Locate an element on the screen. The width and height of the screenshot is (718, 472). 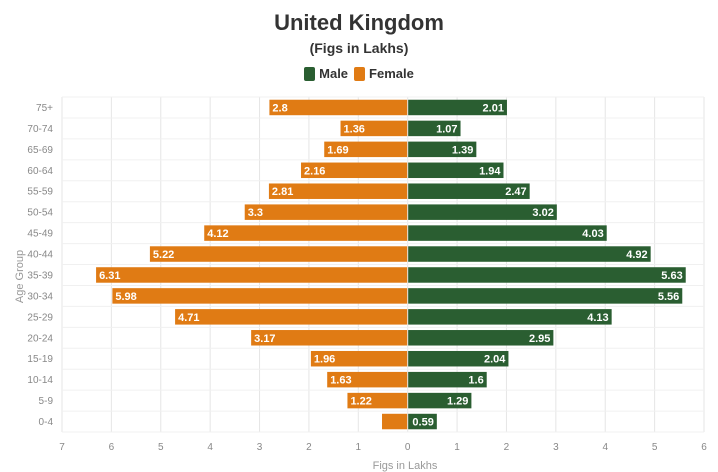
y-tick-label: 40-44 is located at coordinates (40, 255).